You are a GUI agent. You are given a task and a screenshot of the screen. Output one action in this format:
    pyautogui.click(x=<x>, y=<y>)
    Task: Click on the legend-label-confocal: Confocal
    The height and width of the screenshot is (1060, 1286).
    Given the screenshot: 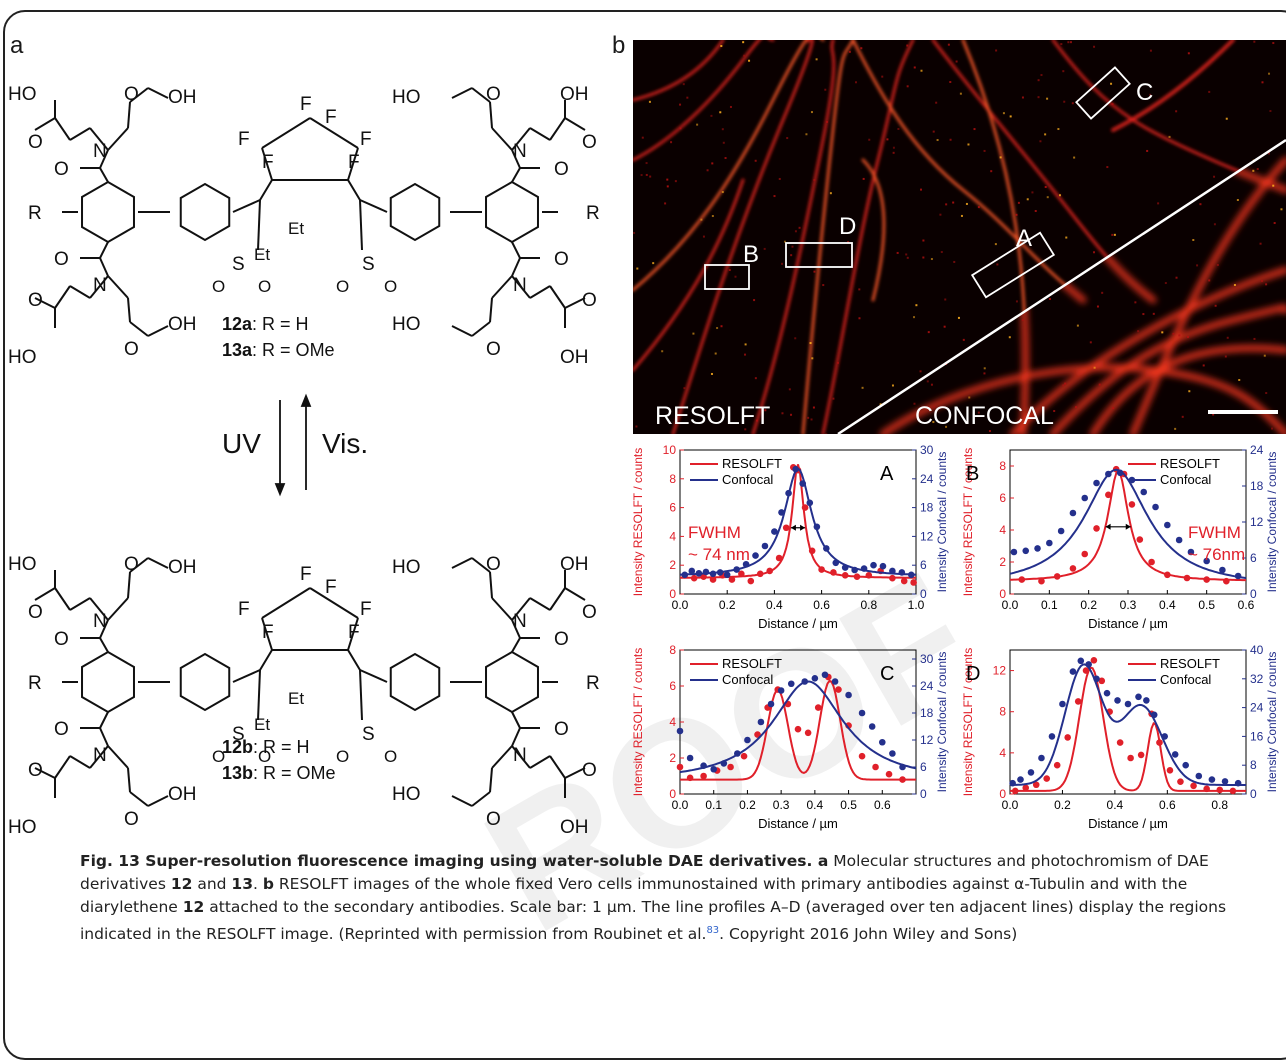 What is the action you would take?
    pyautogui.click(x=1185, y=479)
    